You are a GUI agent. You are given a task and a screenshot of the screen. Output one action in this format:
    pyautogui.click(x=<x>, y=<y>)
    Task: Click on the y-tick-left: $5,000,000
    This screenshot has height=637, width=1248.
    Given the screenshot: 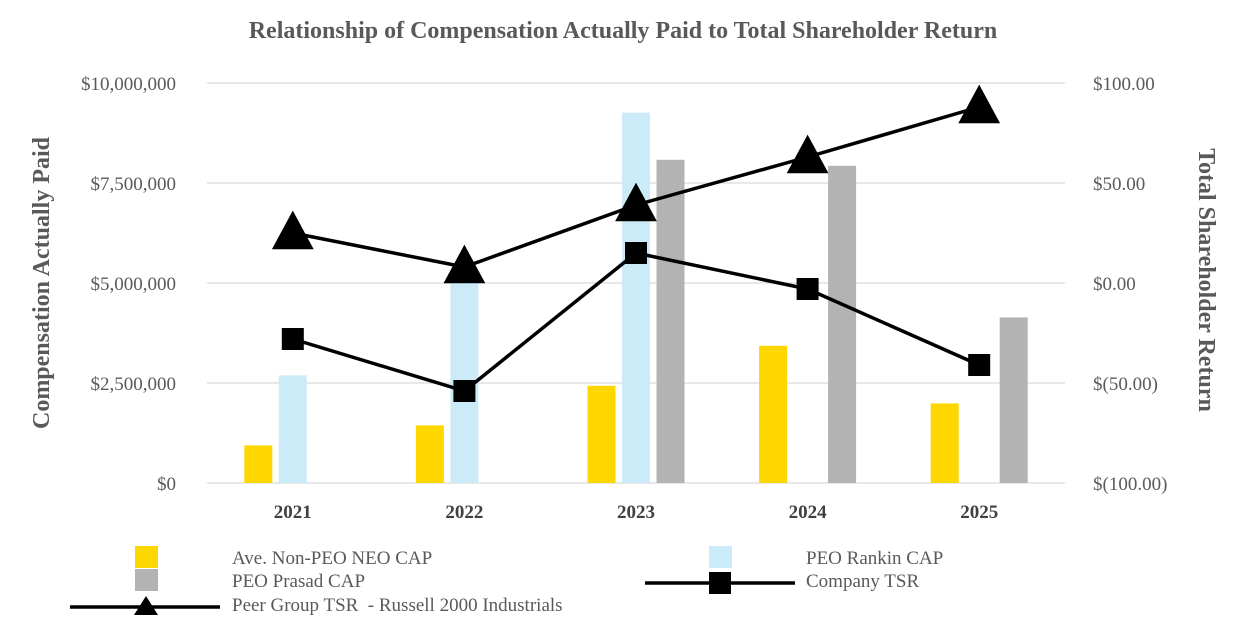 What is the action you would take?
    pyautogui.click(x=134, y=284)
    